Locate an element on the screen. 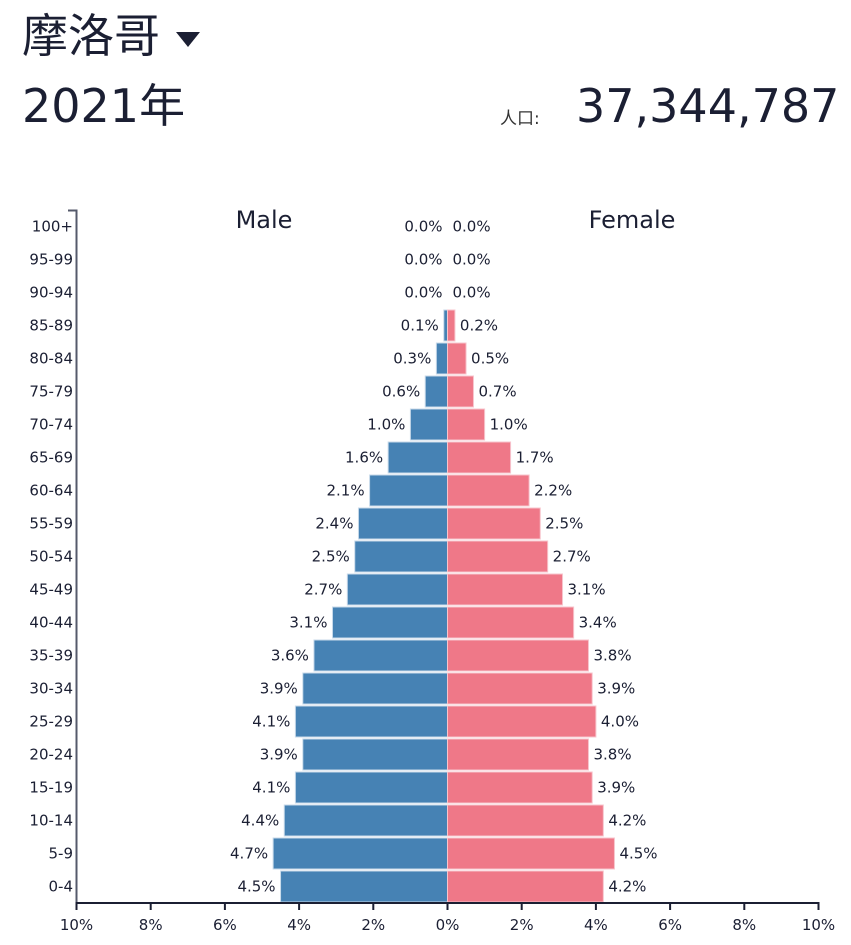 The width and height of the screenshot is (851, 945). male-series-label: Male is located at coordinates (264, 220).